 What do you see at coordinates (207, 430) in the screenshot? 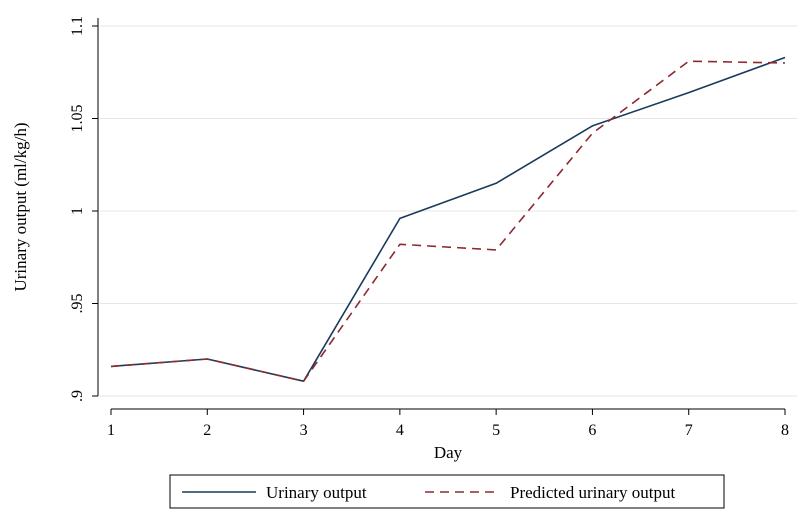
I see `x-tick-label: 2` at bounding box center [207, 430].